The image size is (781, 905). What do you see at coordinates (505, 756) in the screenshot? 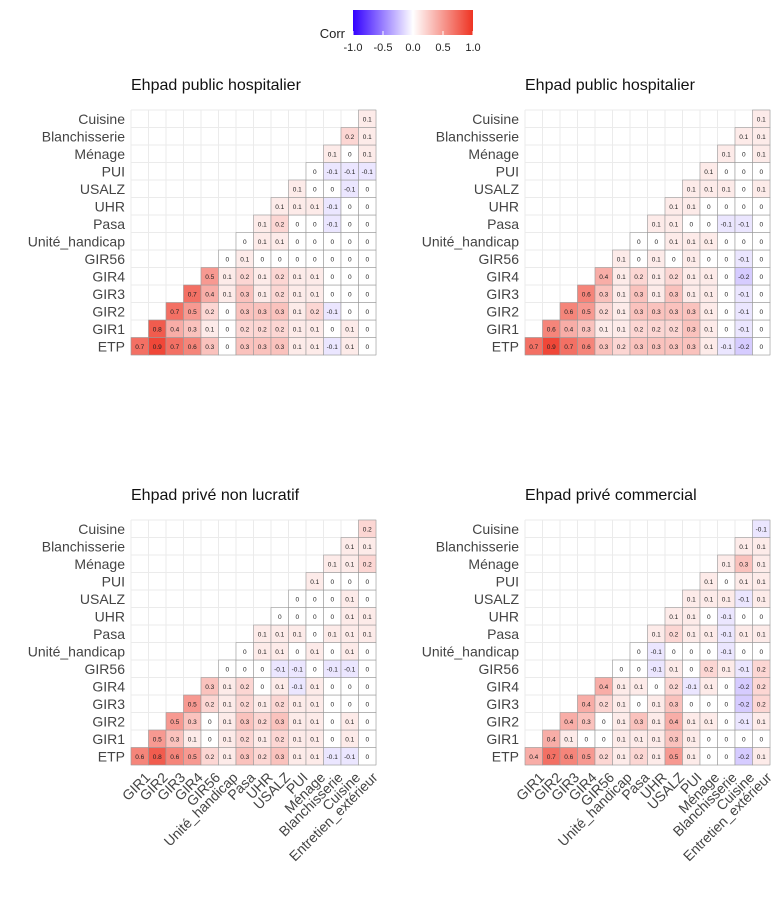
I see `y-tick-label: ETP` at bounding box center [505, 756].